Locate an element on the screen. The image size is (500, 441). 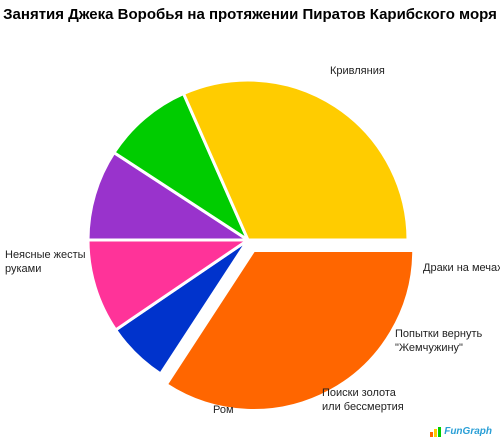
slice-label-0: Кривляния is located at coordinates (357, 71).